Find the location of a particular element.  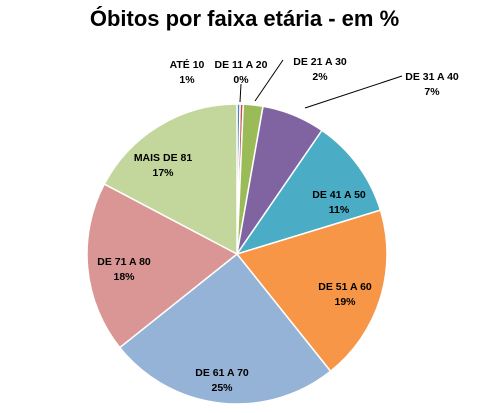

value-label: 11% is located at coordinates (339, 210).